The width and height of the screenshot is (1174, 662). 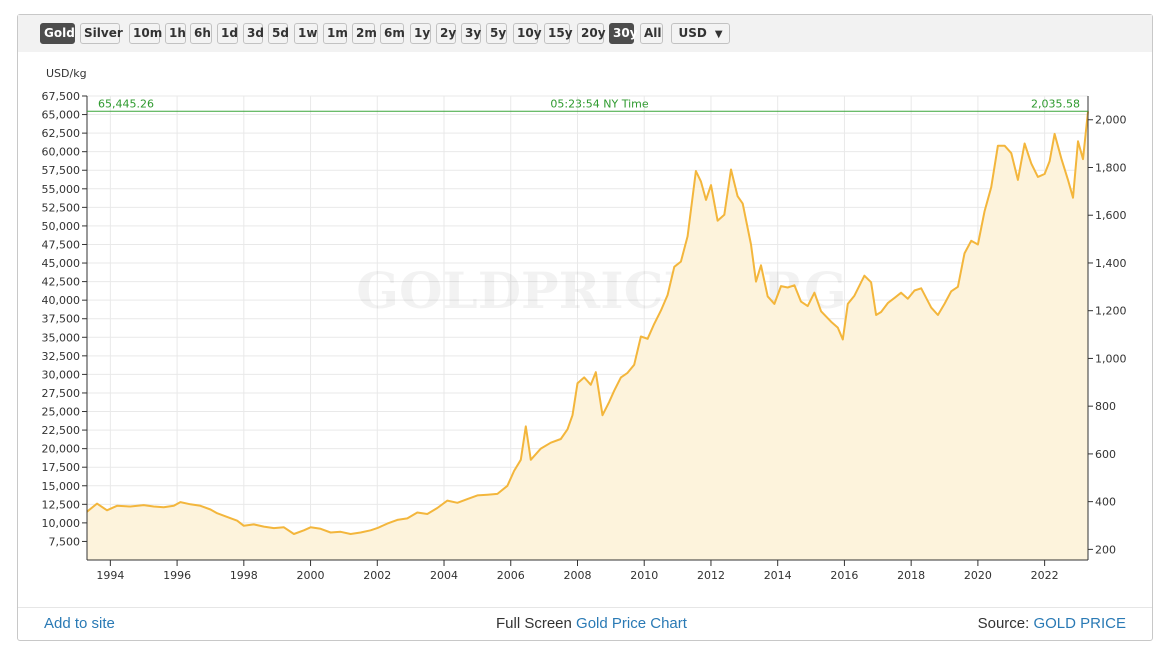 What do you see at coordinates (79, 623) in the screenshot?
I see `add-to-site-link: Add to site` at bounding box center [79, 623].